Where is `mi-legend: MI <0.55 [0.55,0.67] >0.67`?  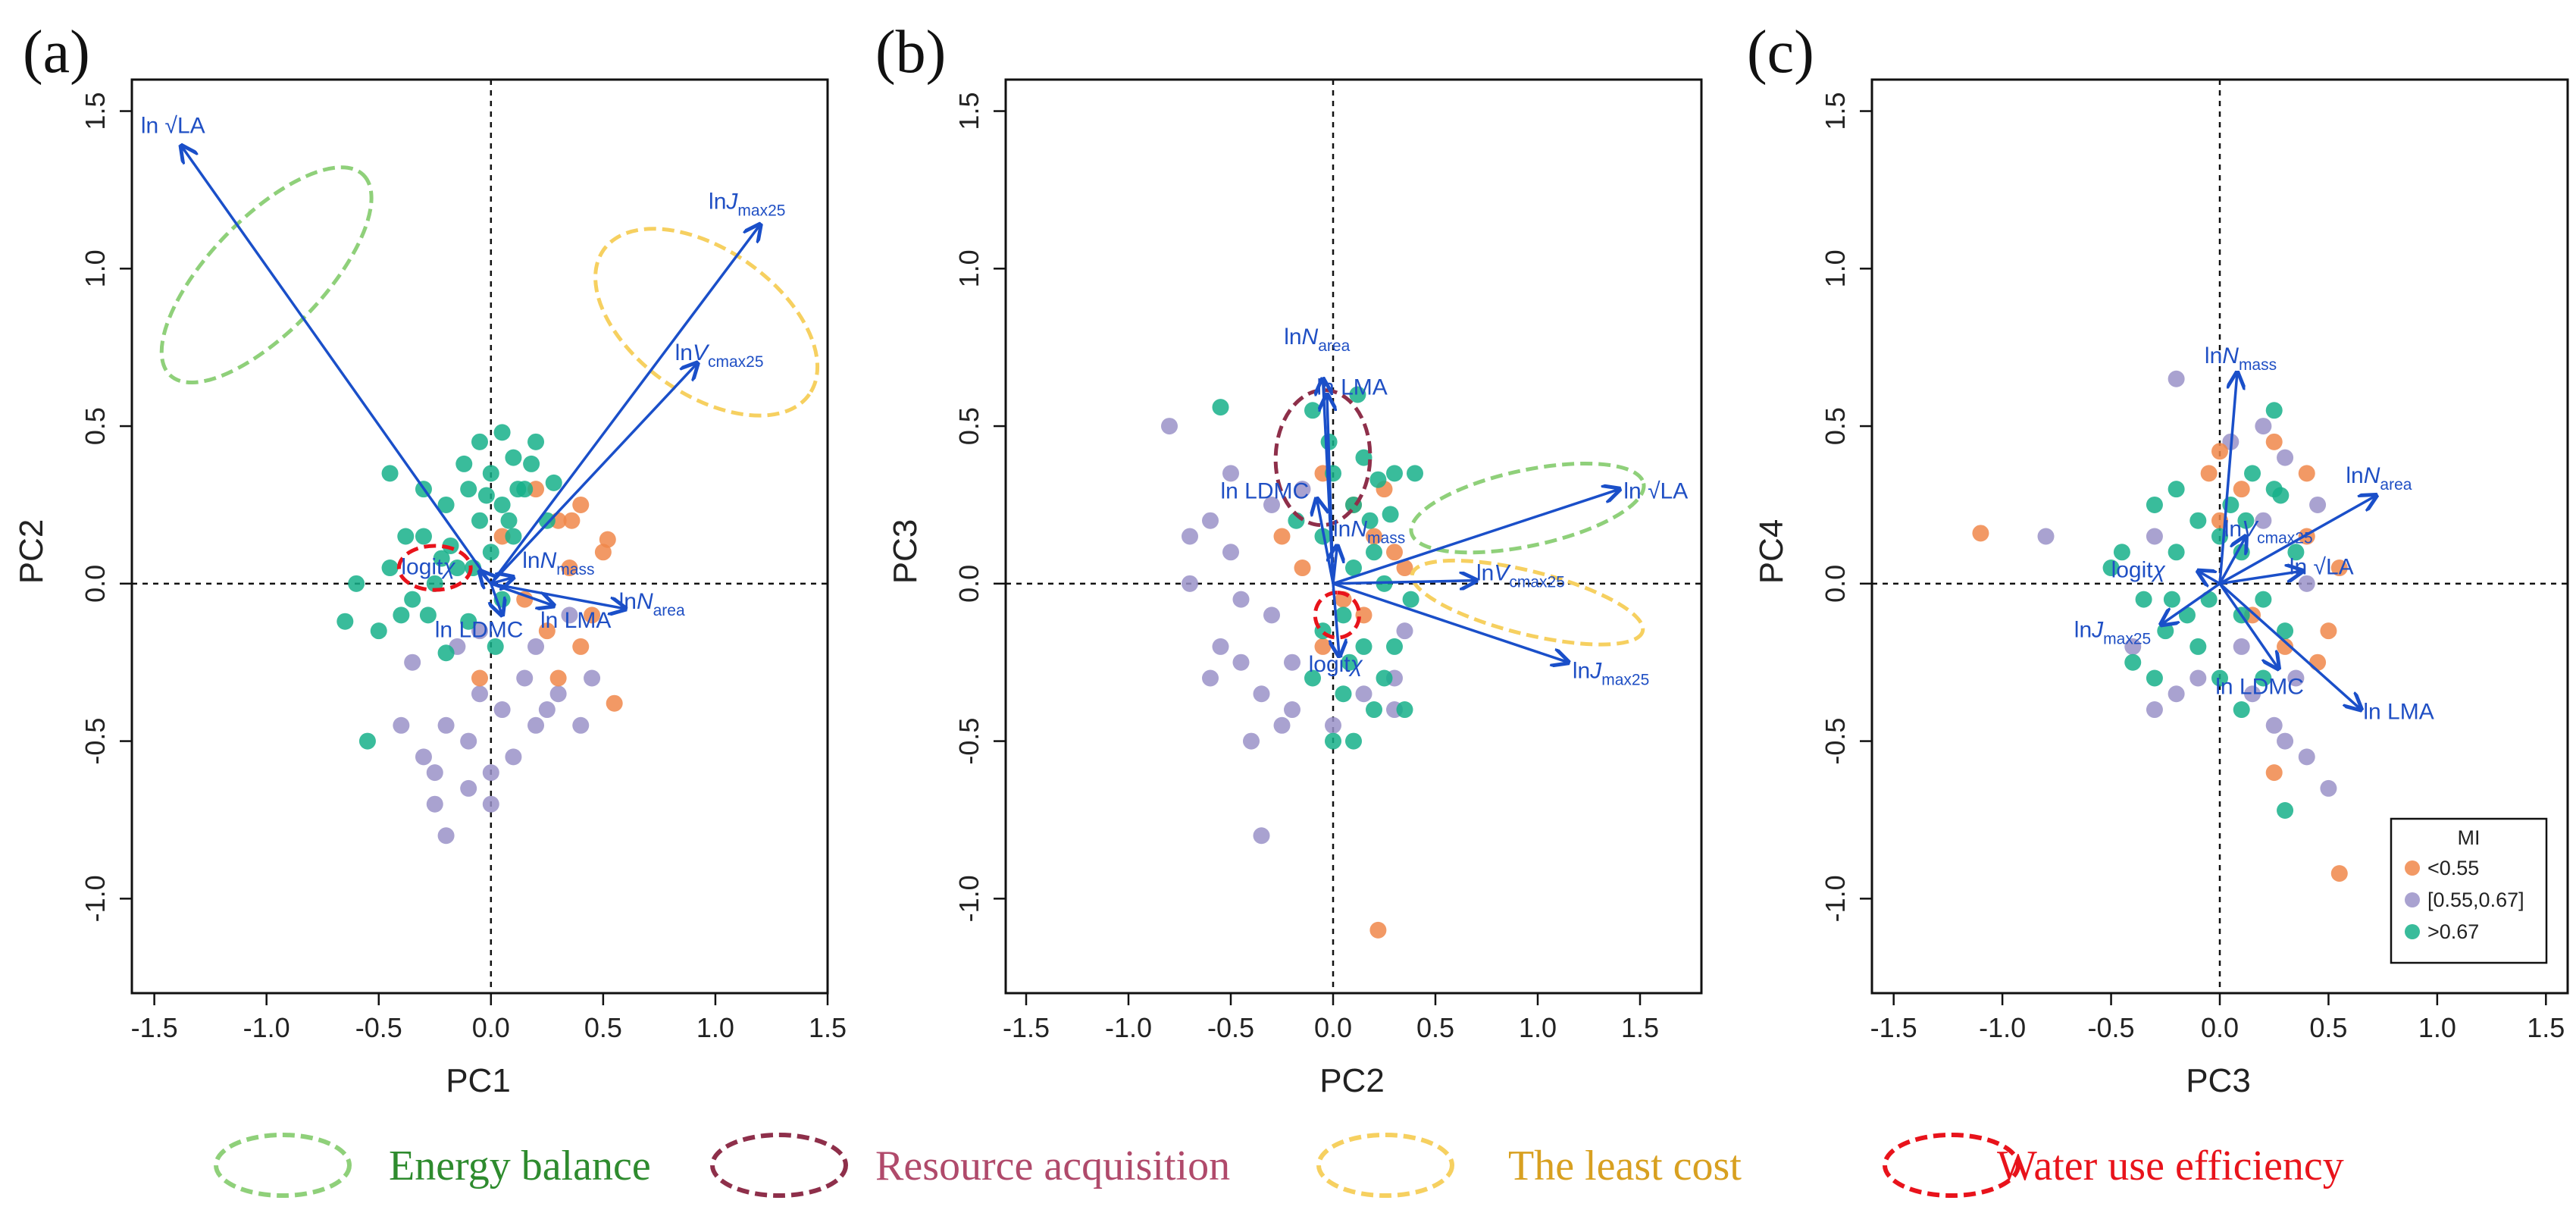 mi-legend: MI <0.55 [0.55,0.67] >0.67 is located at coordinates (2469, 890).